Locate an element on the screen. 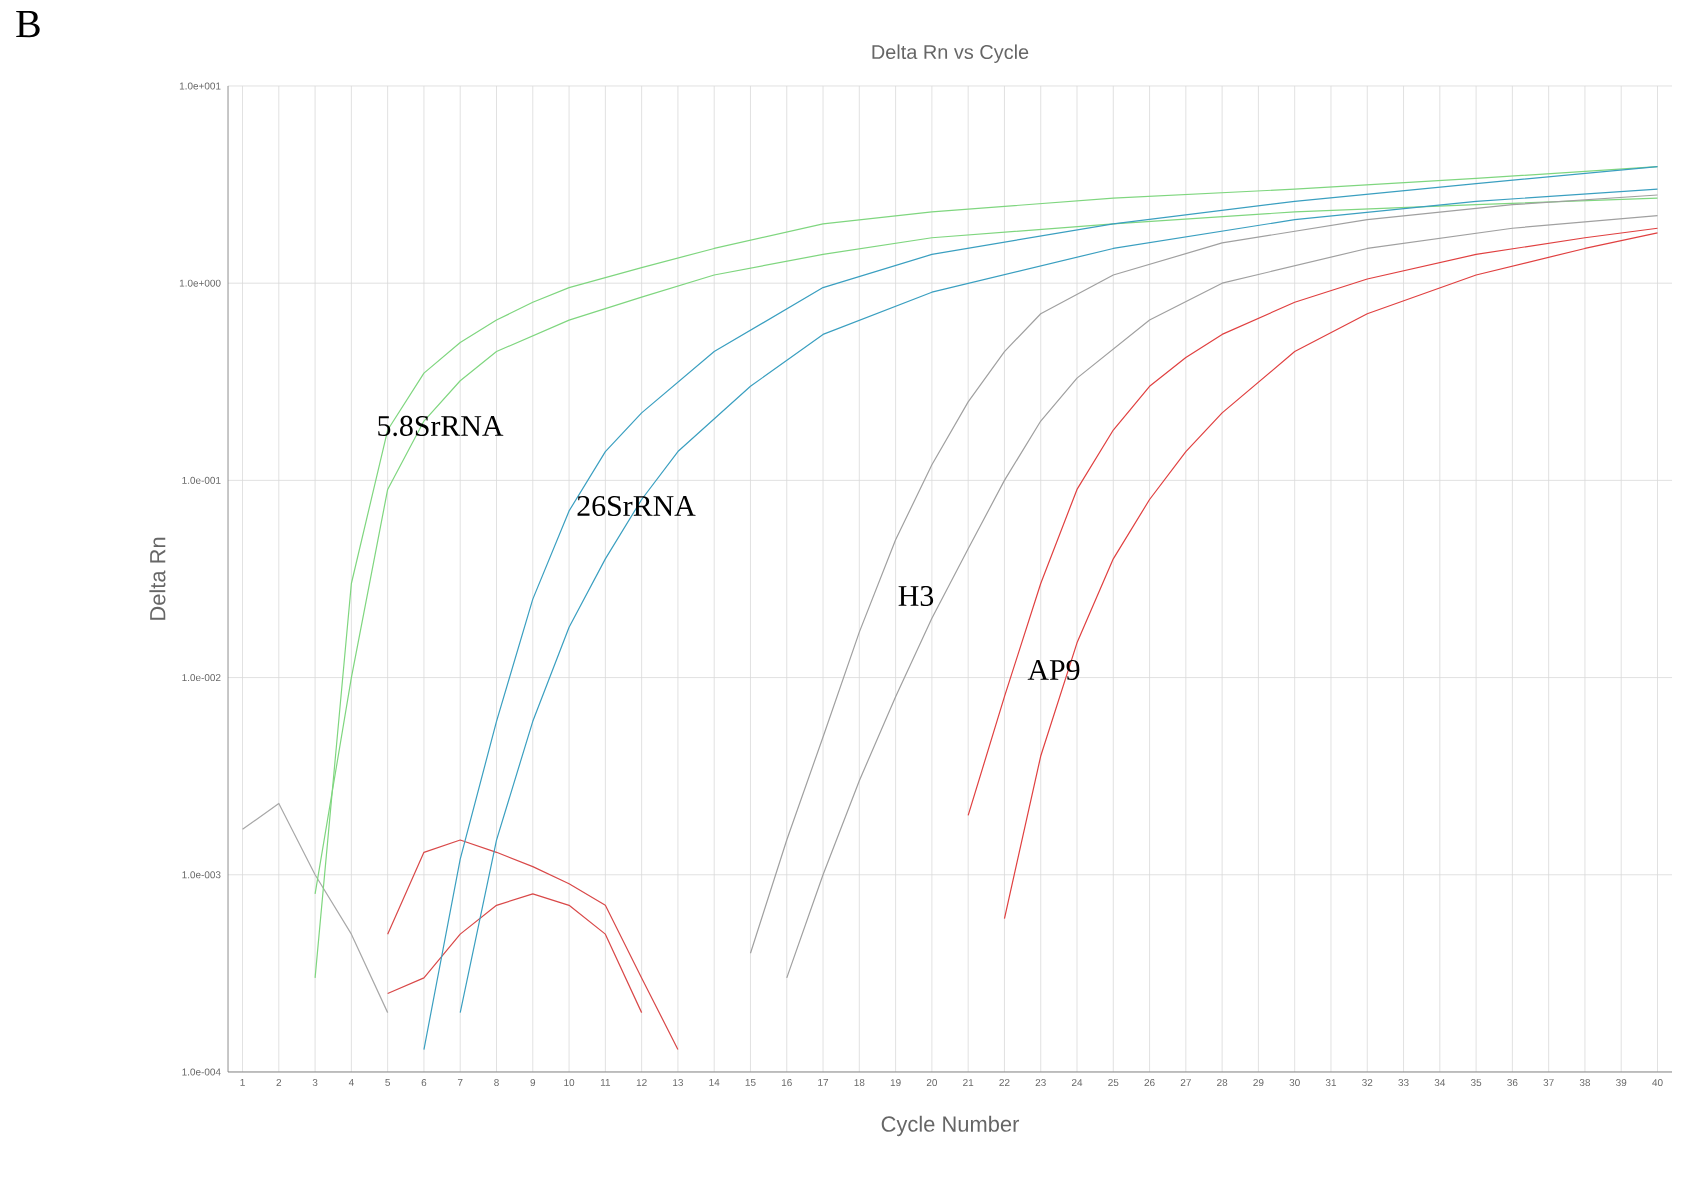 Image resolution: width=1682 pixels, height=1202 pixels. y-axis-title: Delta Rn is located at coordinates (157, 578).